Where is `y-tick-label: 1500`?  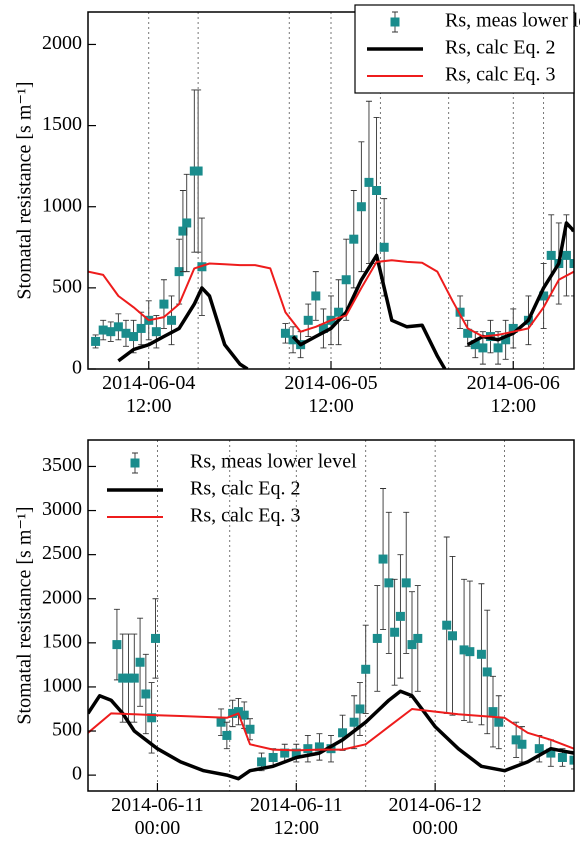 y-tick-label: 1500 is located at coordinates (62, 641).